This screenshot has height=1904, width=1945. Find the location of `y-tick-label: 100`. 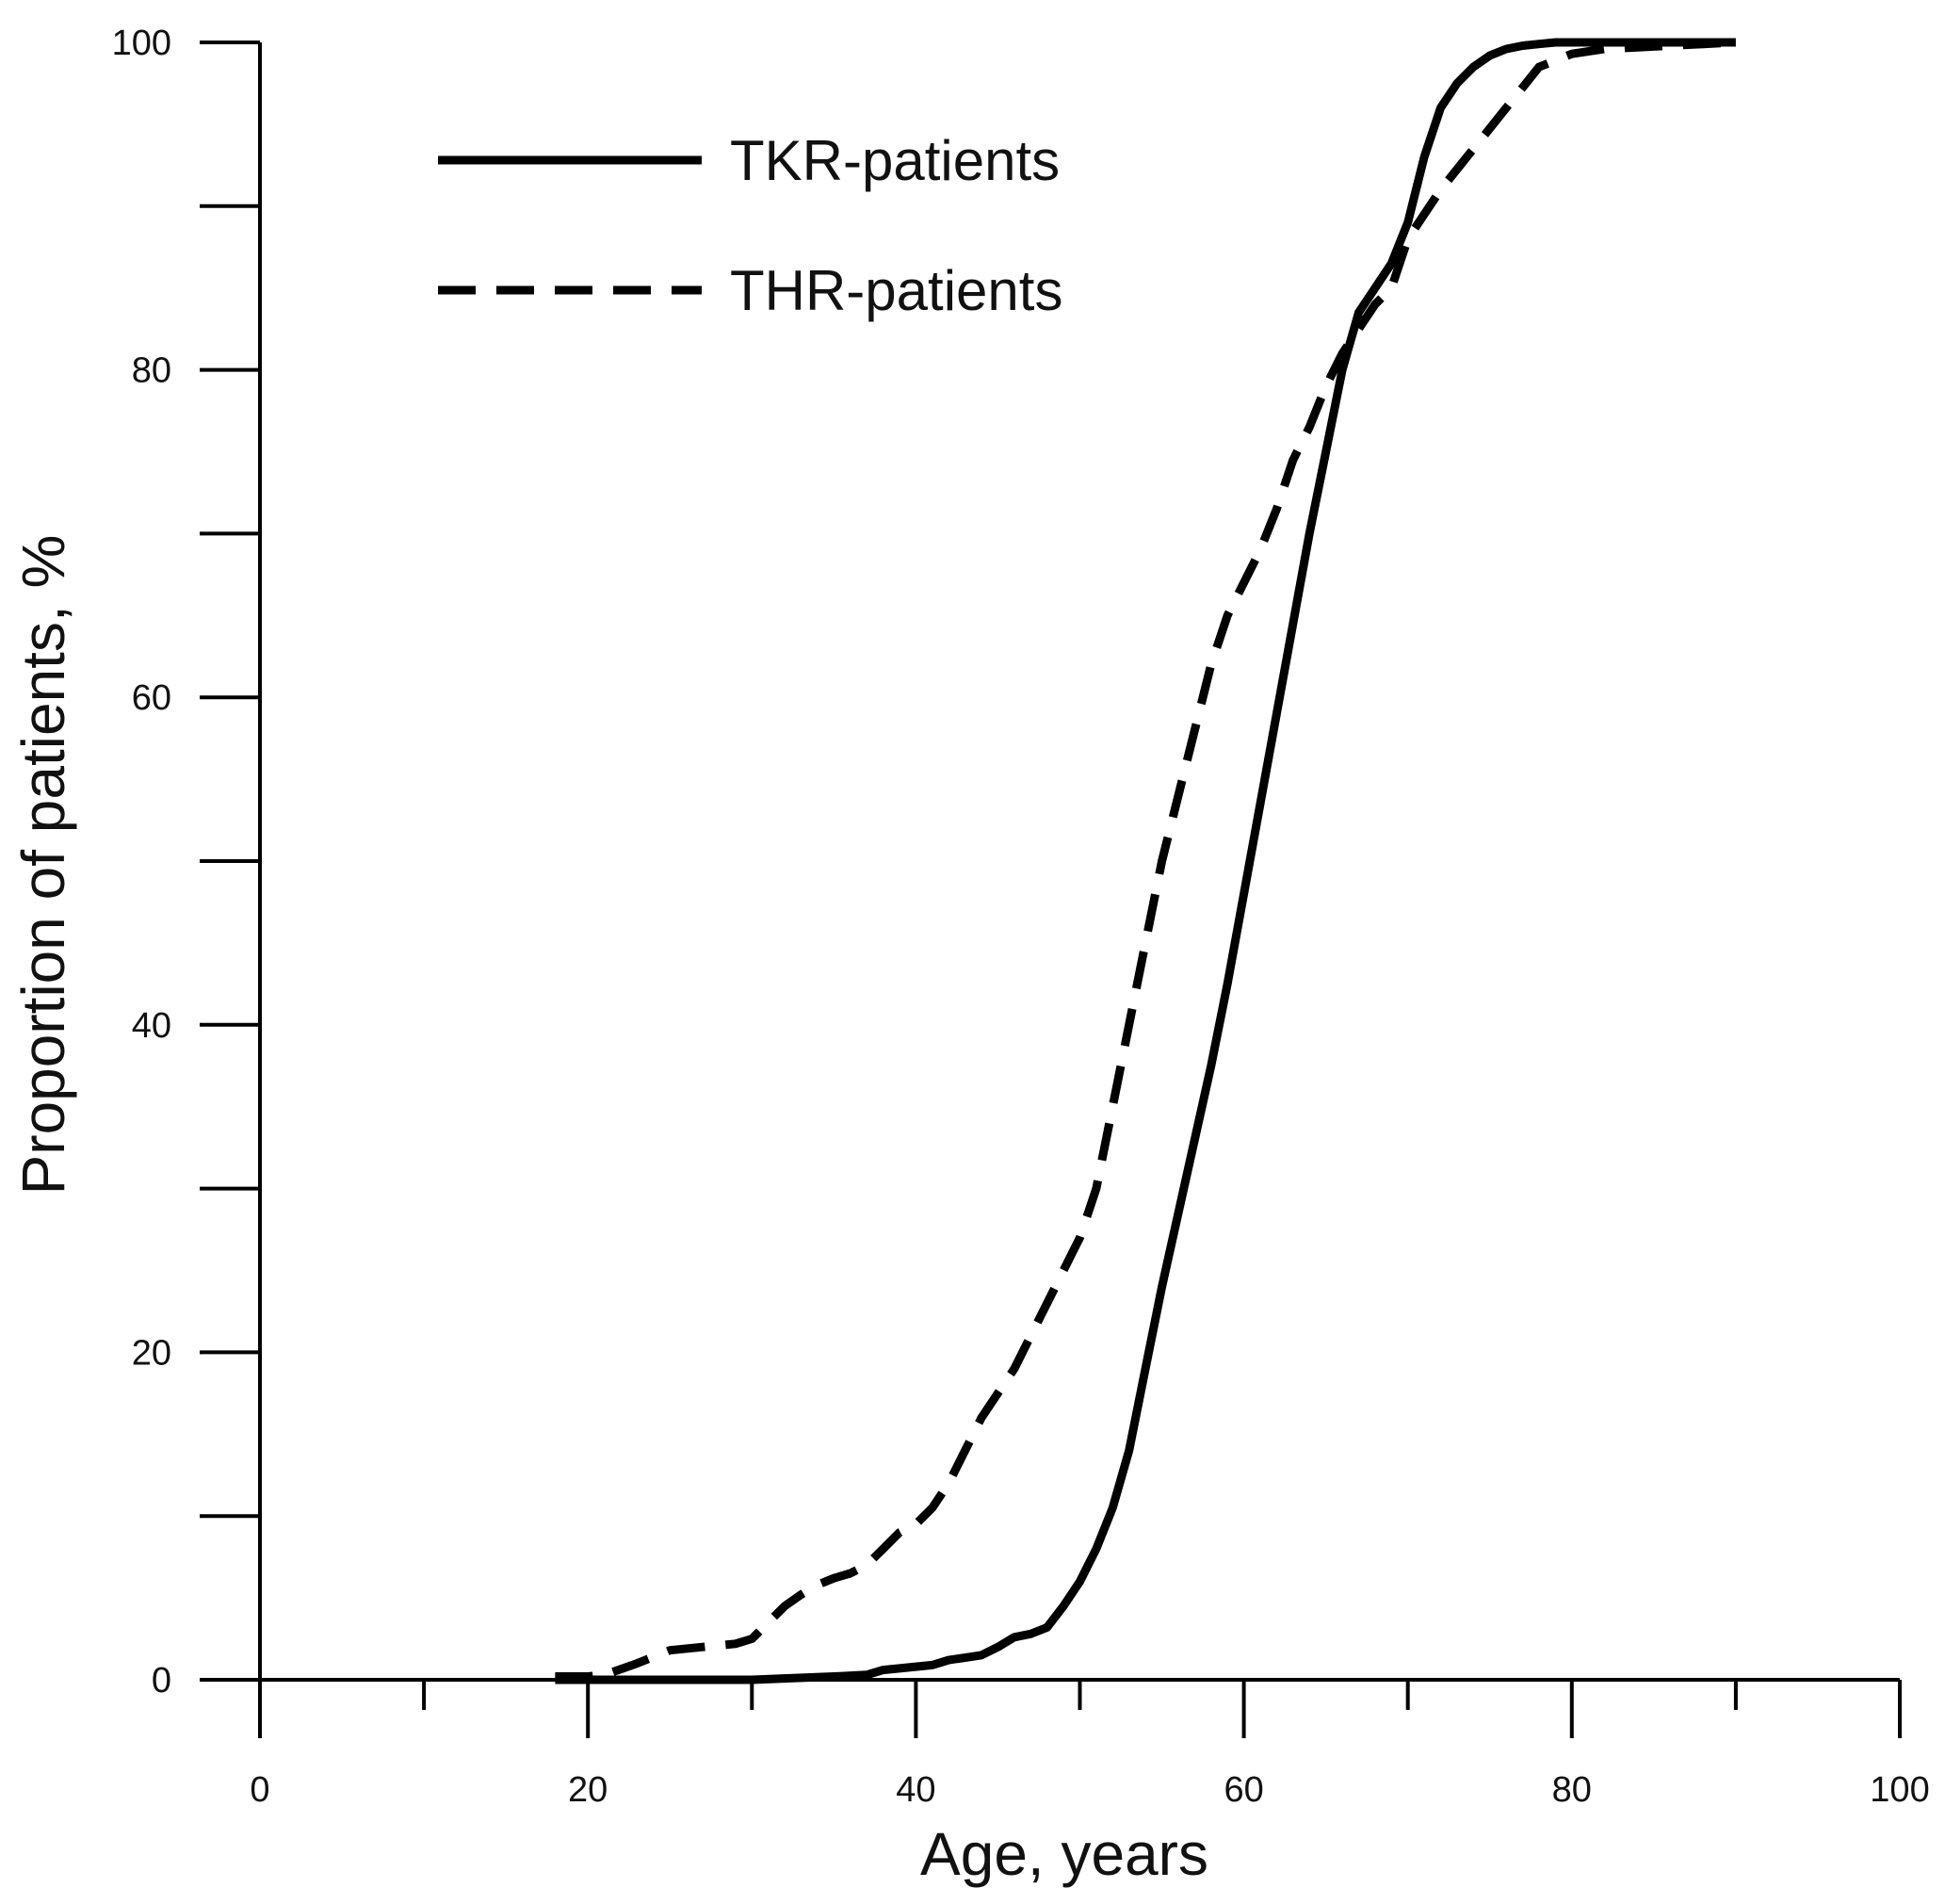

y-tick-label: 100 is located at coordinates (141, 43).